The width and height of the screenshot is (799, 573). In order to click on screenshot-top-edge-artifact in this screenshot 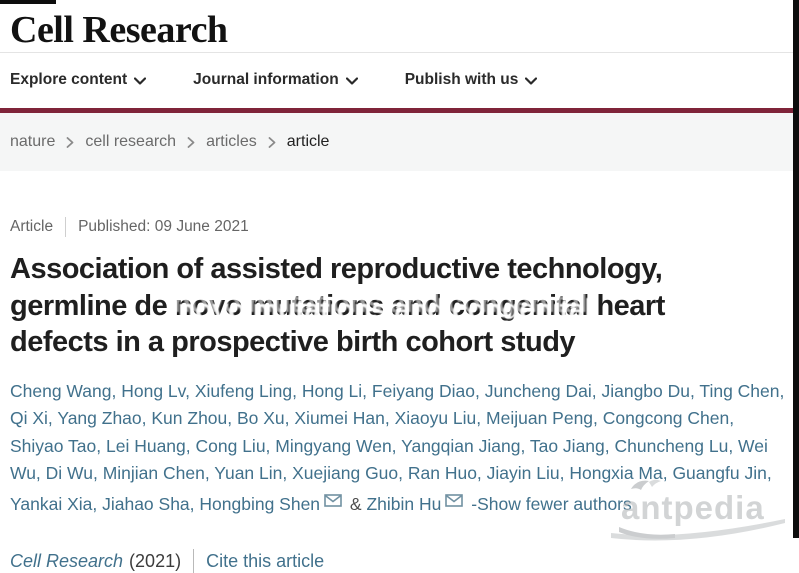, I will do `click(28, 2)`.